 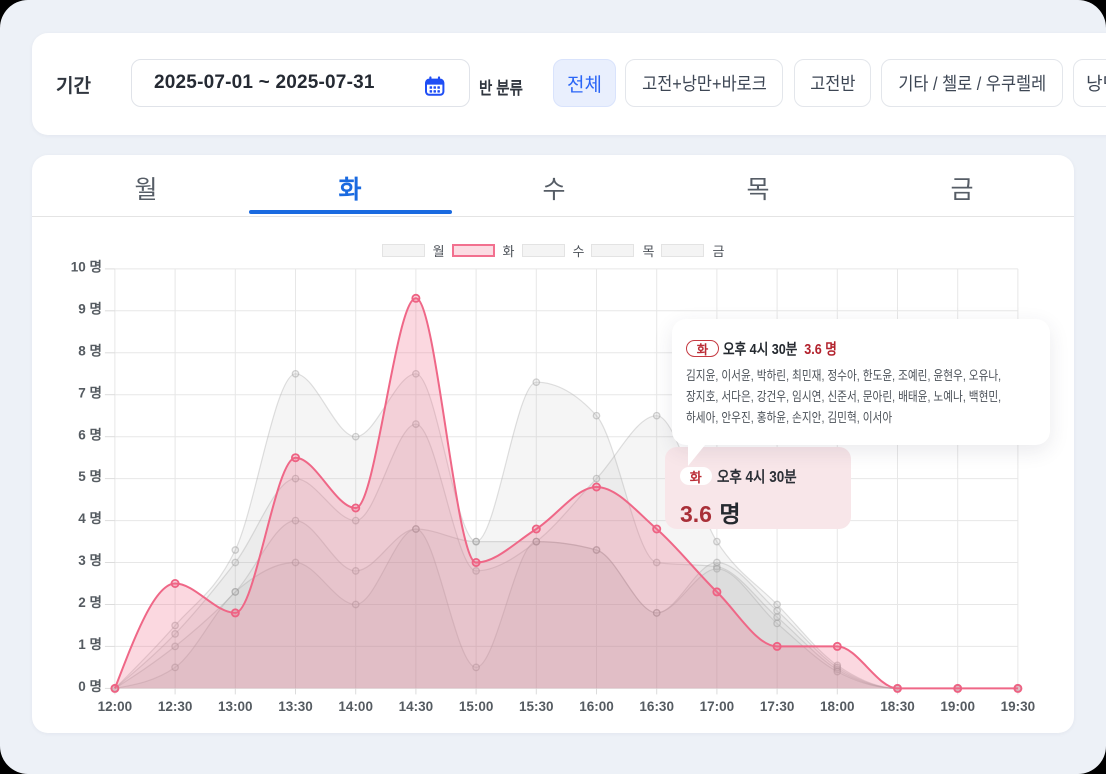 I want to click on svg-text: 8 명, so click(x=90, y=350).